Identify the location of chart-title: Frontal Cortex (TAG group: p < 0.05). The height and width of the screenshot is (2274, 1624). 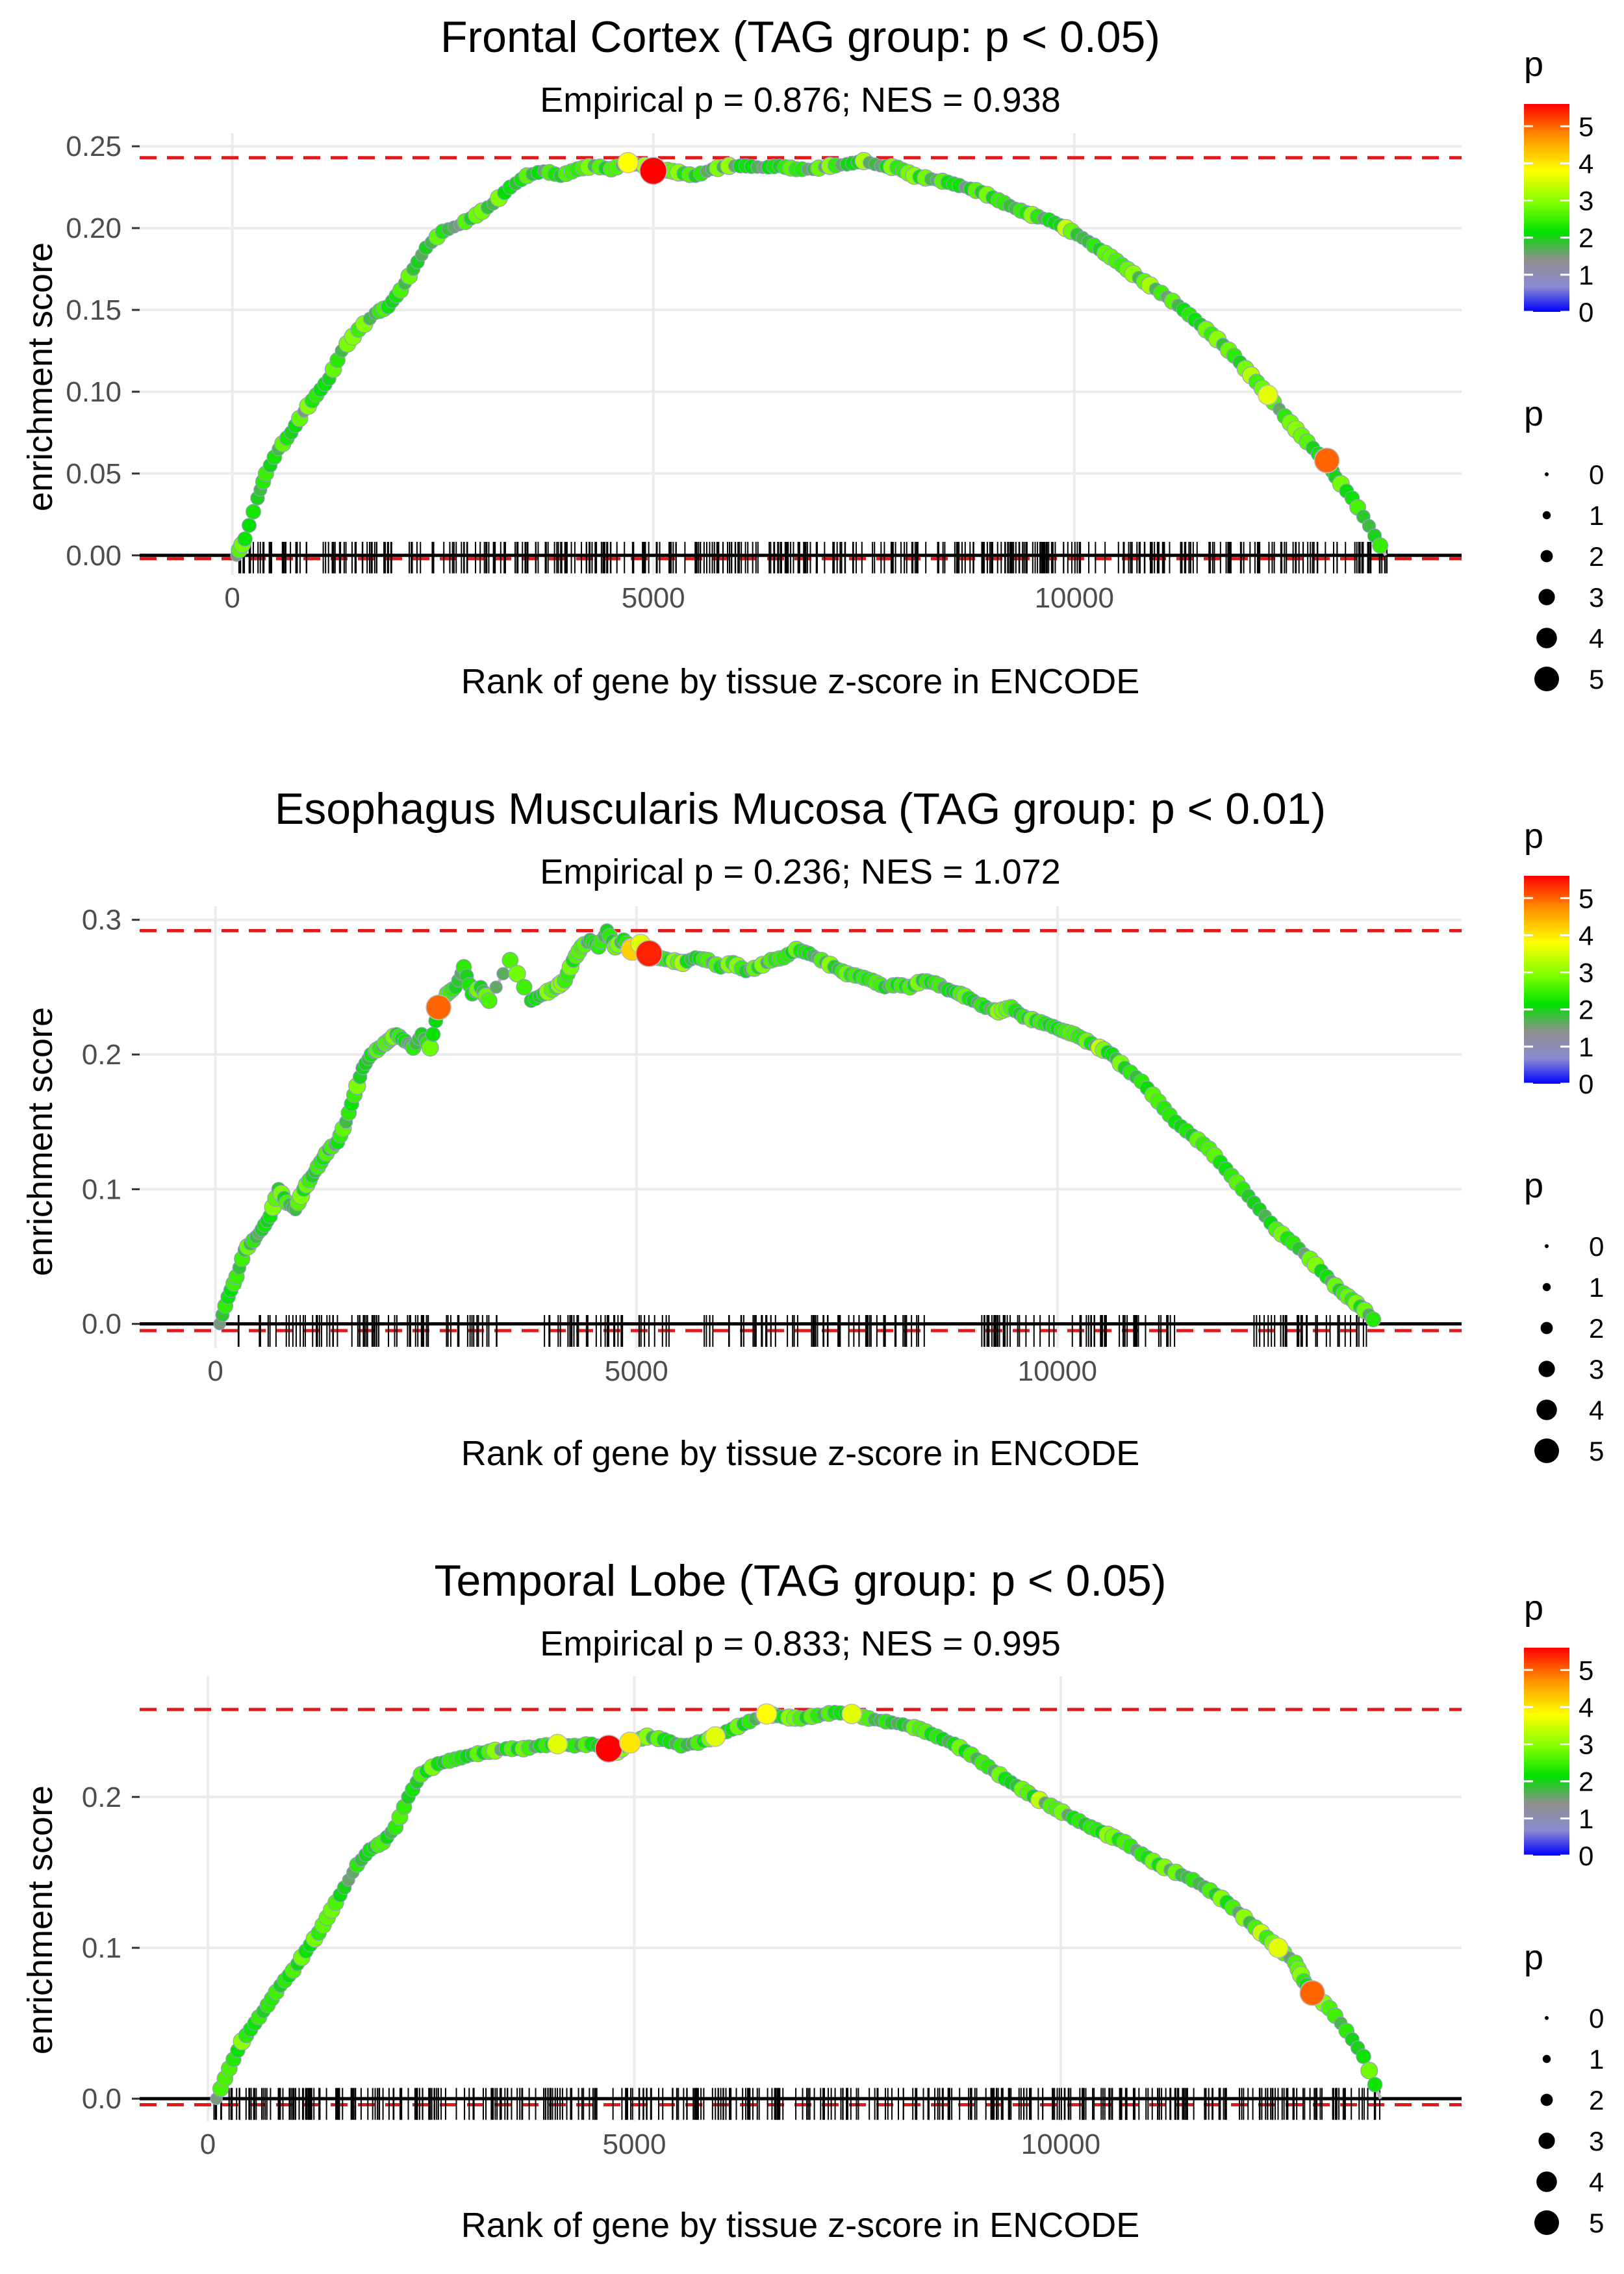
(800, 37).